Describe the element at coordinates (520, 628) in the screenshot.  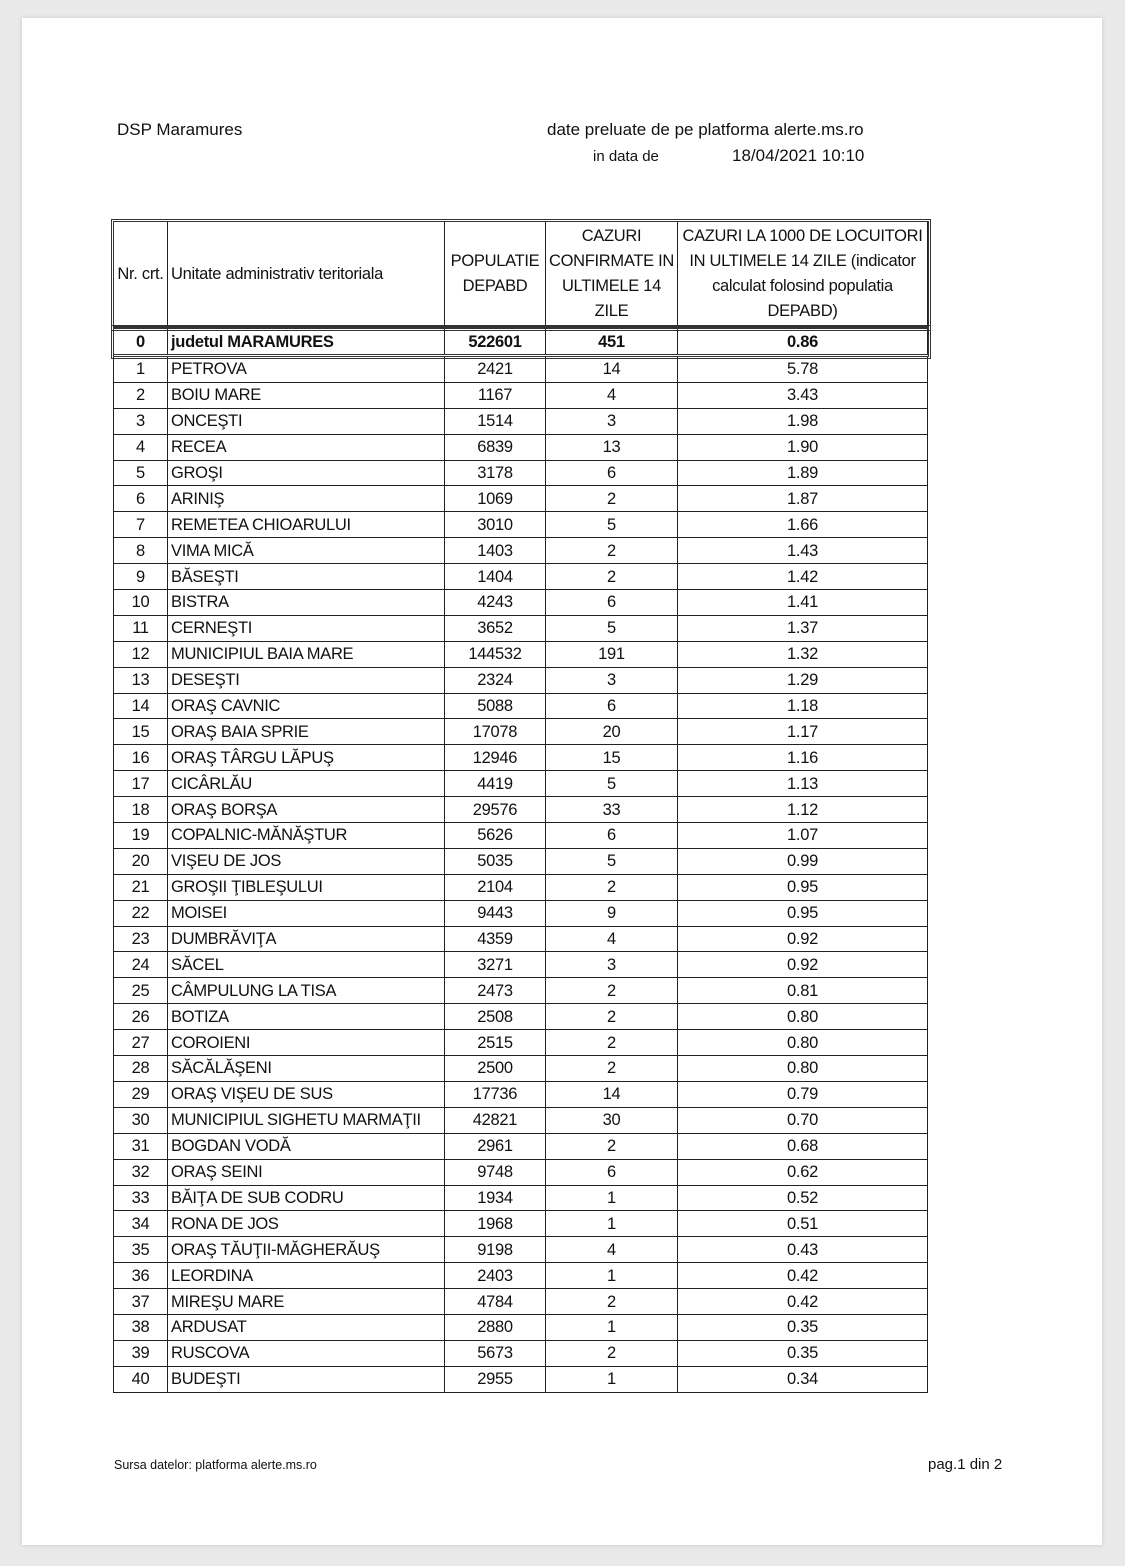
I see `table-row: 11 CERNEŞTI 3652 5 1.37` at that location.